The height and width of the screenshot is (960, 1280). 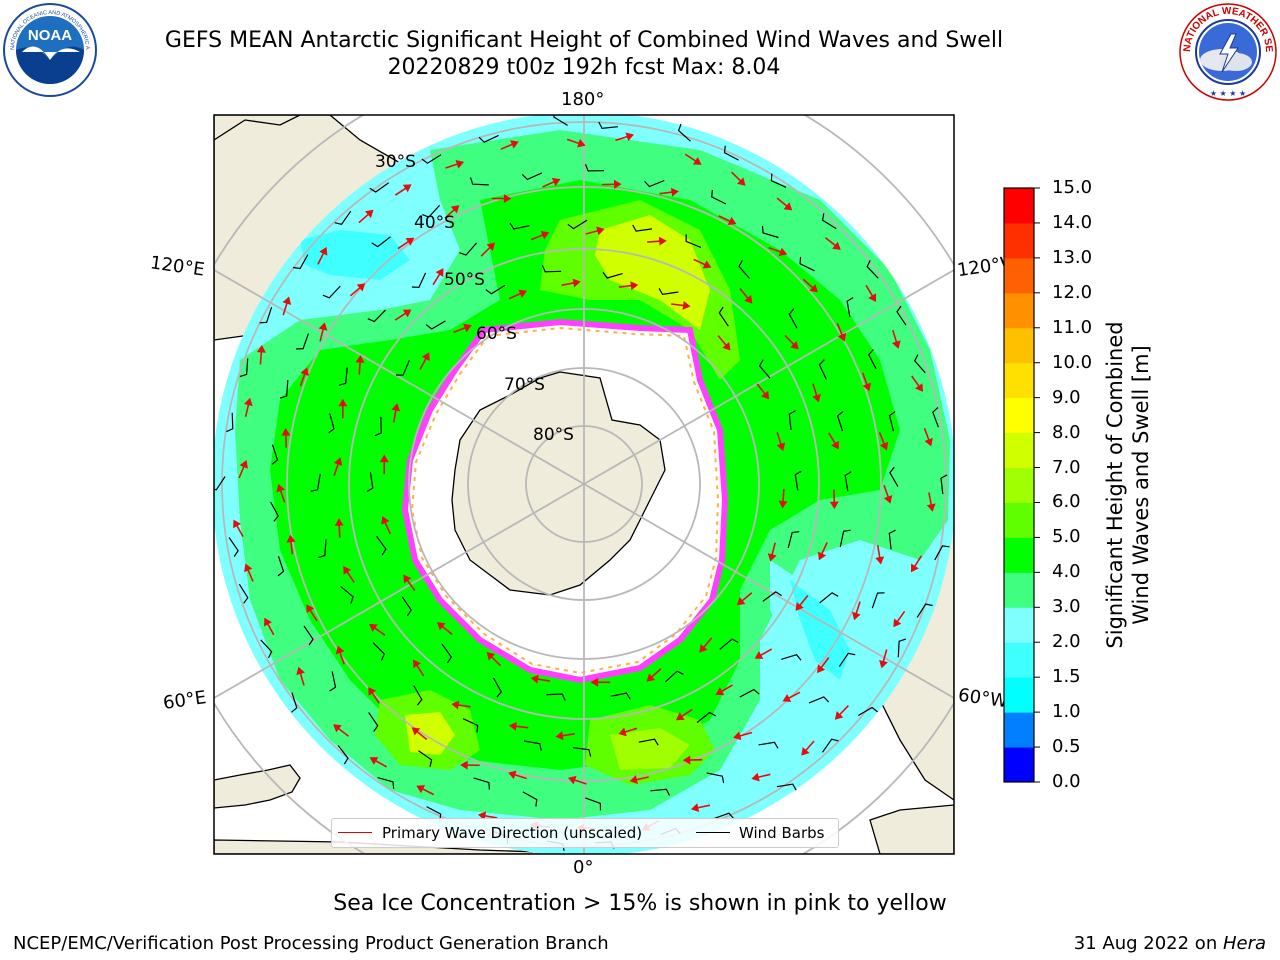 I want to click on colorbar-label-line2: Wind Waves and Swell [m], so click(x=1141, y=485).